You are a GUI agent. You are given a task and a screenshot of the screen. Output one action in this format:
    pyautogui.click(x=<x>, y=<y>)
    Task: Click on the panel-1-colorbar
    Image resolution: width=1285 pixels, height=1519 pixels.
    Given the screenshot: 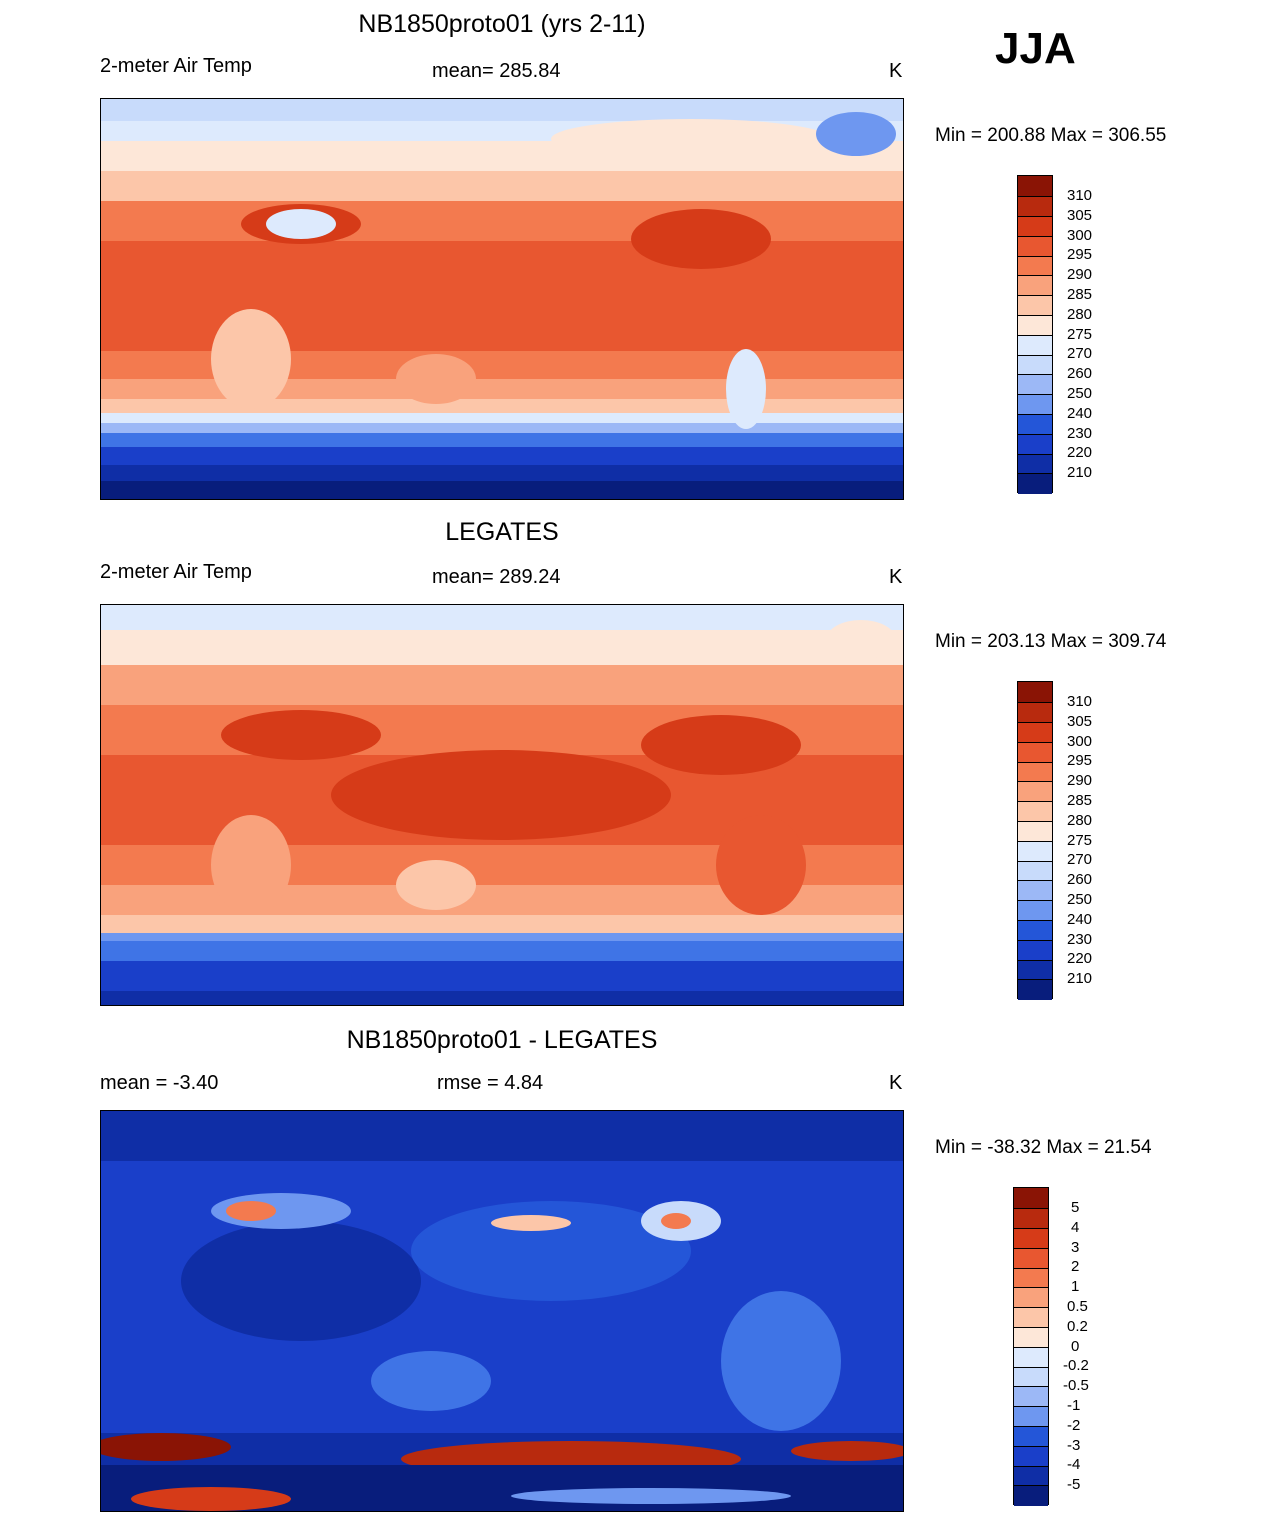 What is the action you would take?
    pyautogui.click(x=1035, y=335)
    